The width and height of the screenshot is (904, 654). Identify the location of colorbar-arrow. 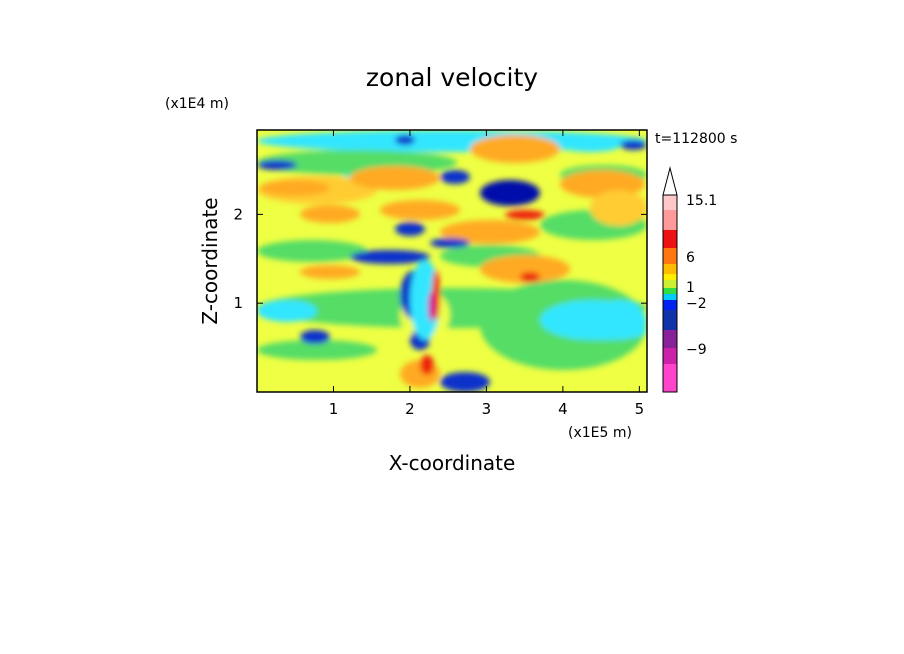
(670, 181).